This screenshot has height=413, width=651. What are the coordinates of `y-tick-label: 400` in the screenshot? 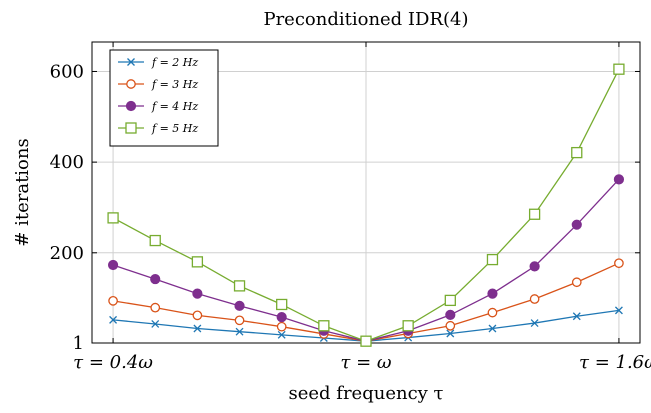 It's located at (67, 162).